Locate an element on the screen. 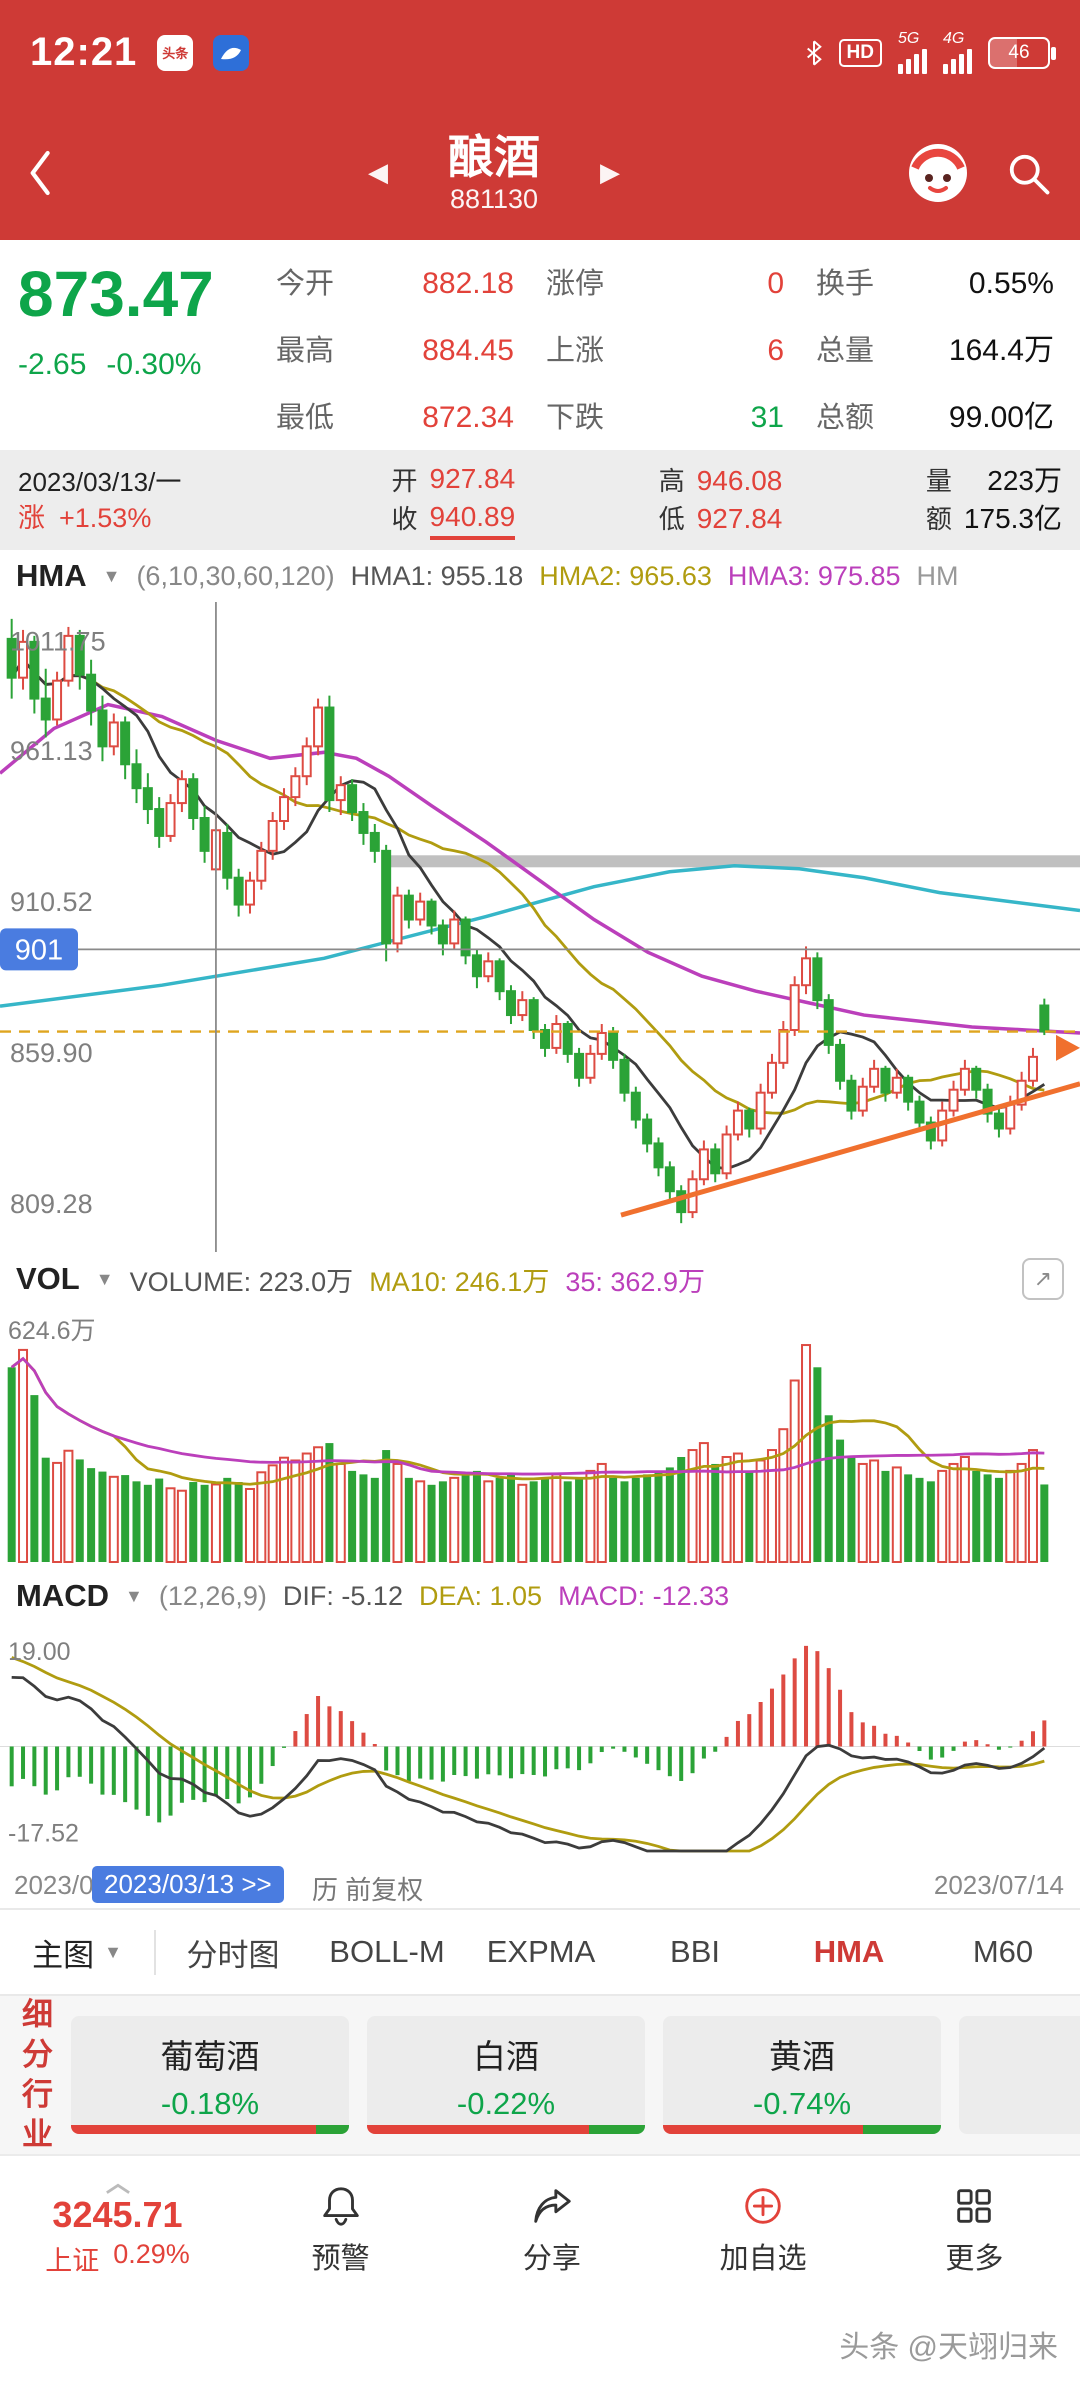 This screenshot has width=1080, height=2400. vol-ma10-label: MA10: is located at coordinates (408, 1281).